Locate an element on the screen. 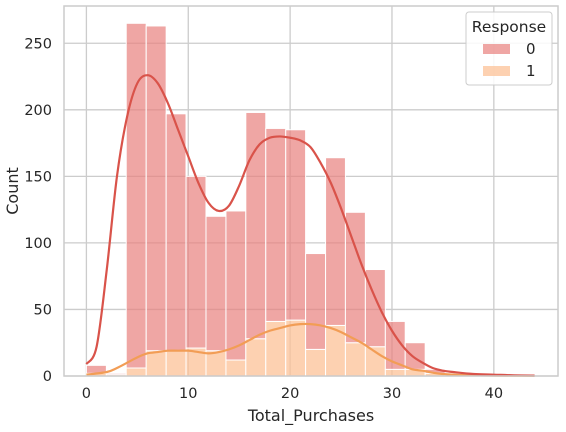  y-tick-label: 0 is located at coordinates (47, 377).